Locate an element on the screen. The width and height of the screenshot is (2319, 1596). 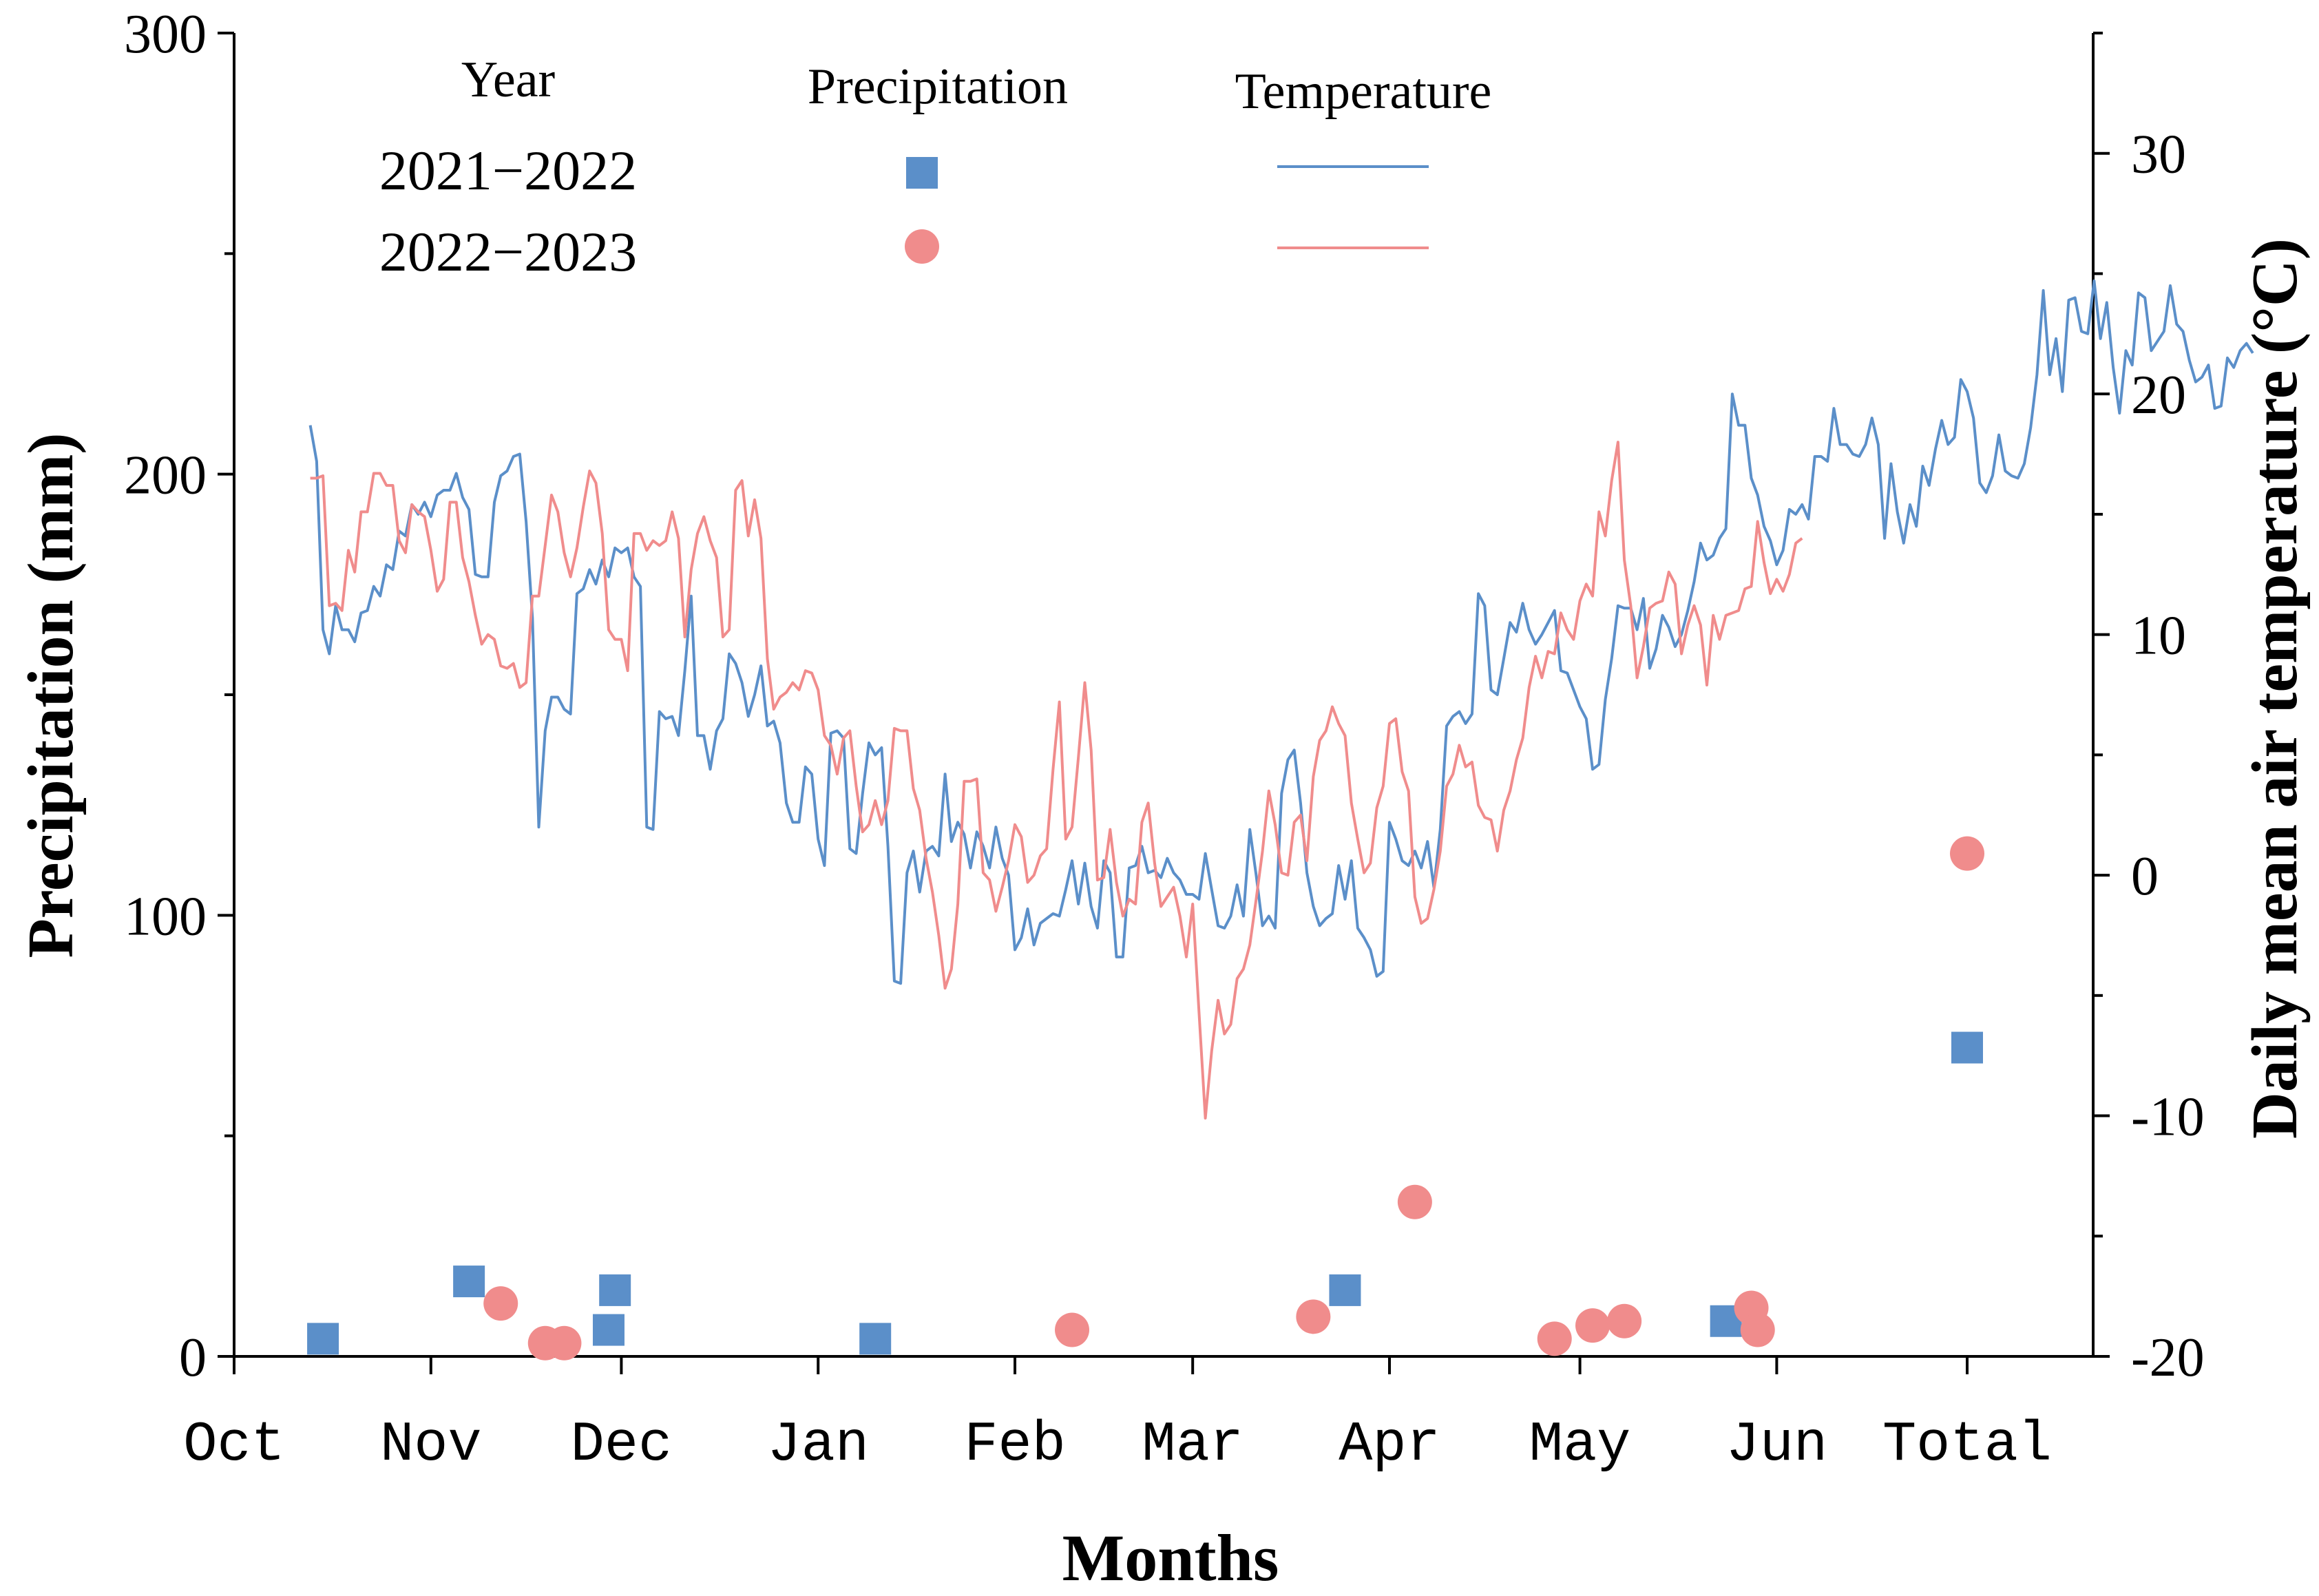
x-tick-label: Total is located at coordinates (1967, 1445).